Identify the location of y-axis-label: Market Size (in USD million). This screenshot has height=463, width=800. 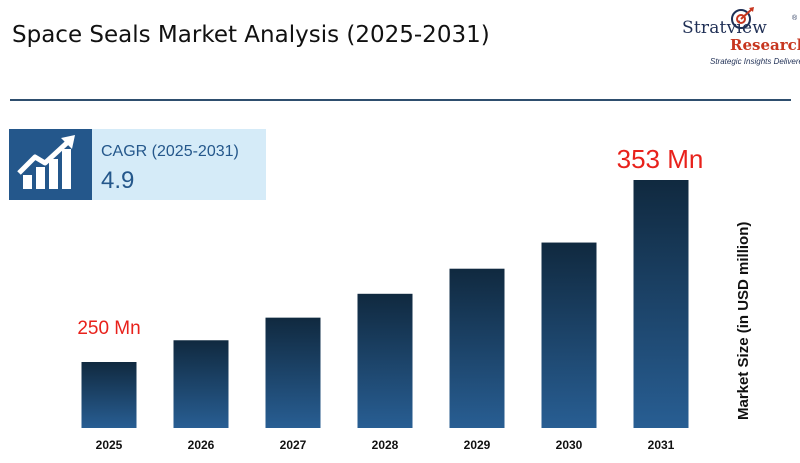
(743, 320).